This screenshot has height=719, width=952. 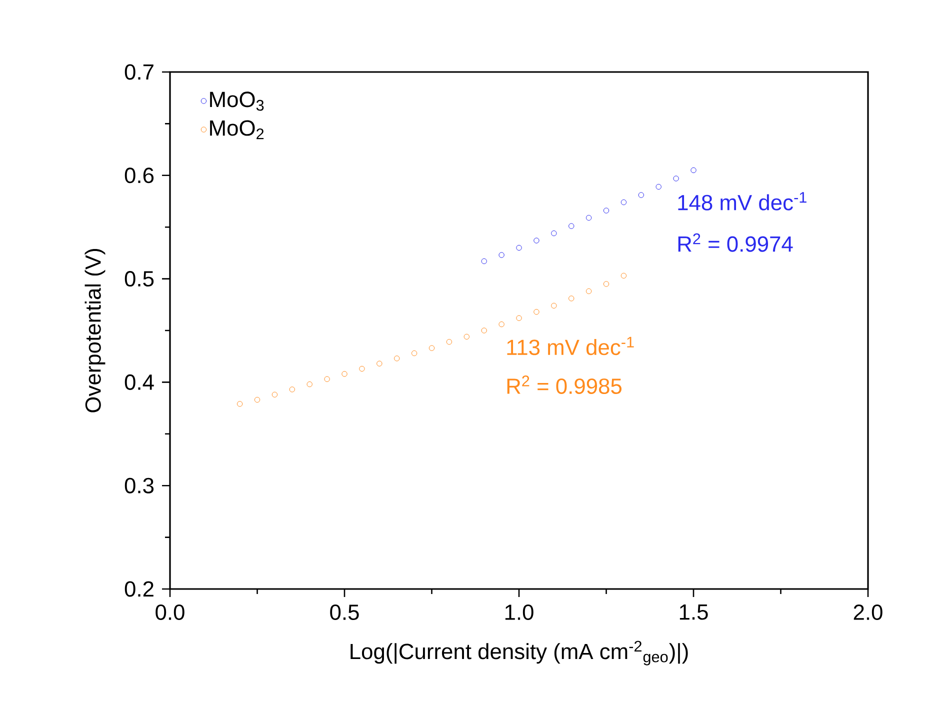 What do you see at coordinates (139, 486) in the screenshot?
I see `y-tick-label: 0.3` at bounding box center [139, 486].